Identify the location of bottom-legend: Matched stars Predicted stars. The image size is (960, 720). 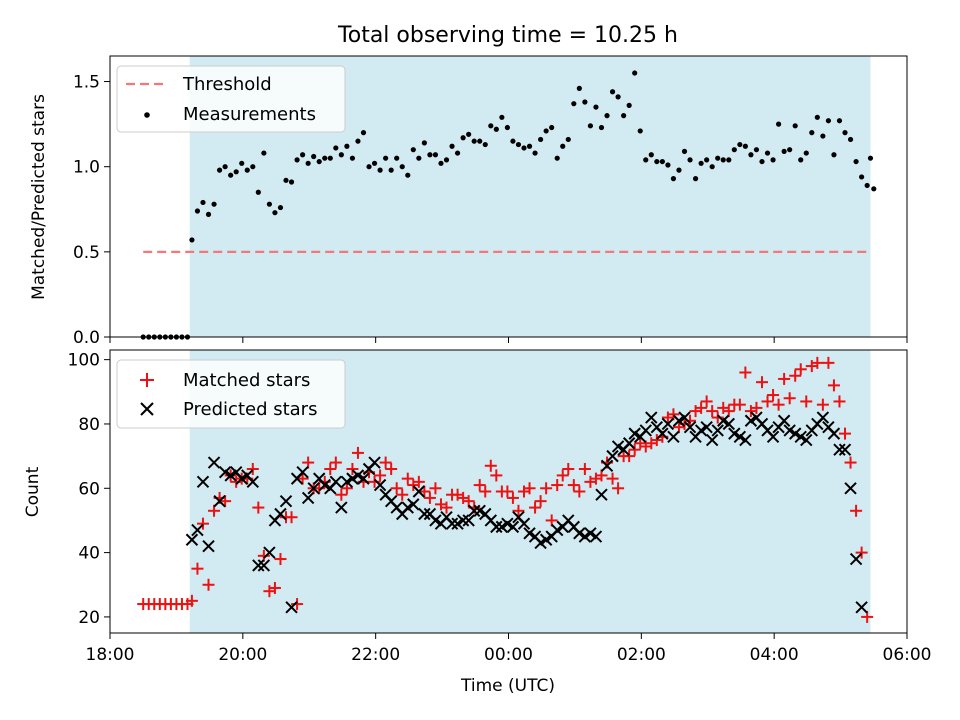
(231, 394).